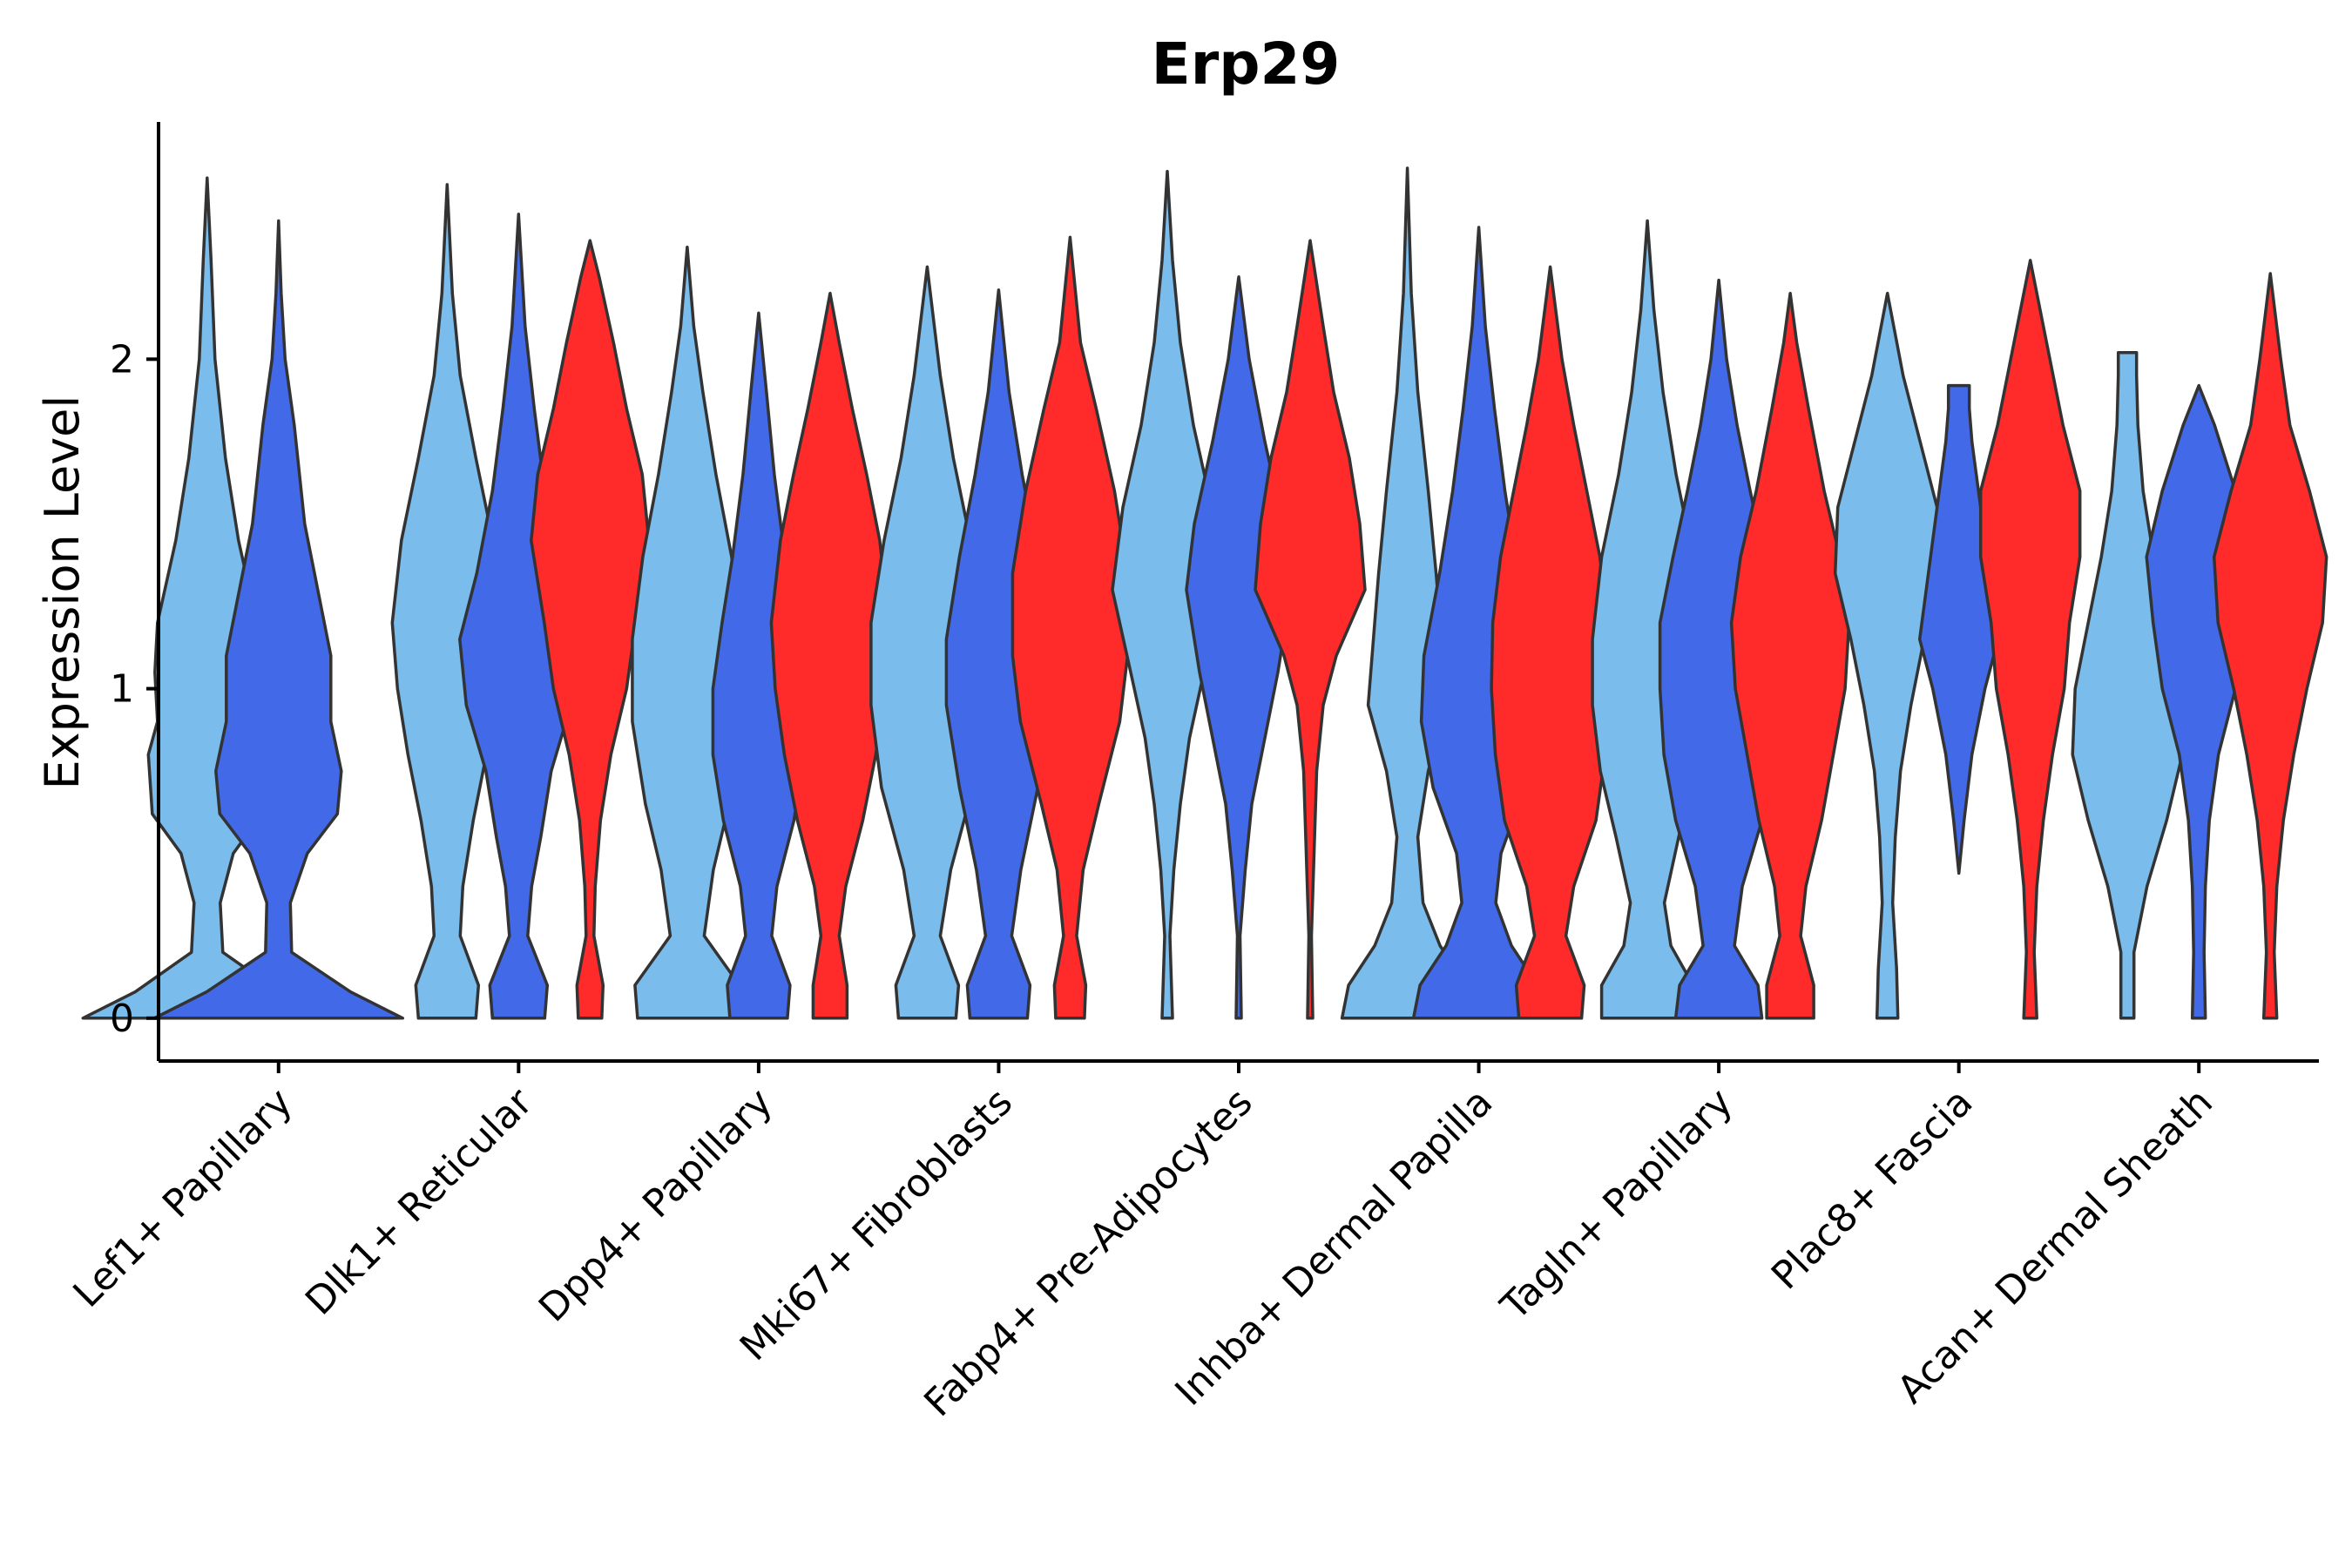 The height and width of the screenshot is (1568, 2352). What do you see at coordinates (62, 592) in the screenshot?
I see `y-axis-label: Expression Level` at bounding box center [62, 592].